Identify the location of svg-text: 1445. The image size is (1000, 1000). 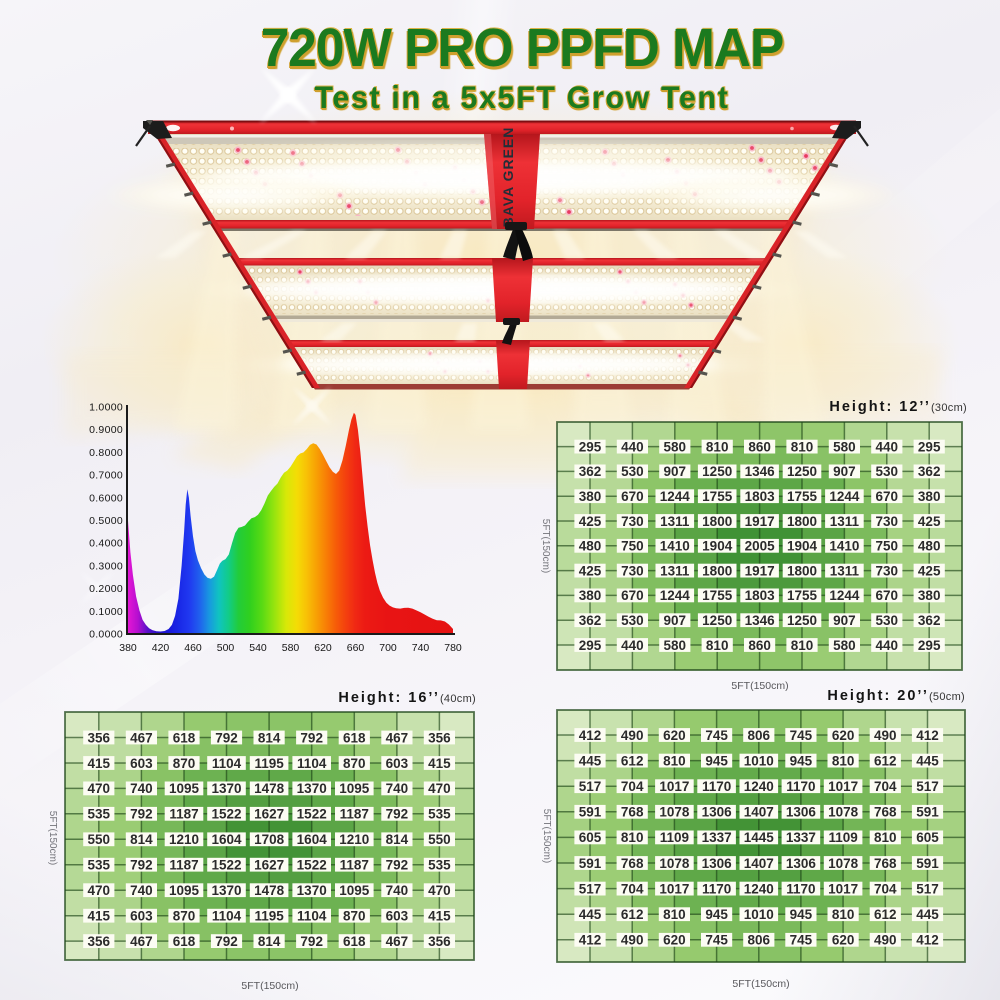
(759, 837).